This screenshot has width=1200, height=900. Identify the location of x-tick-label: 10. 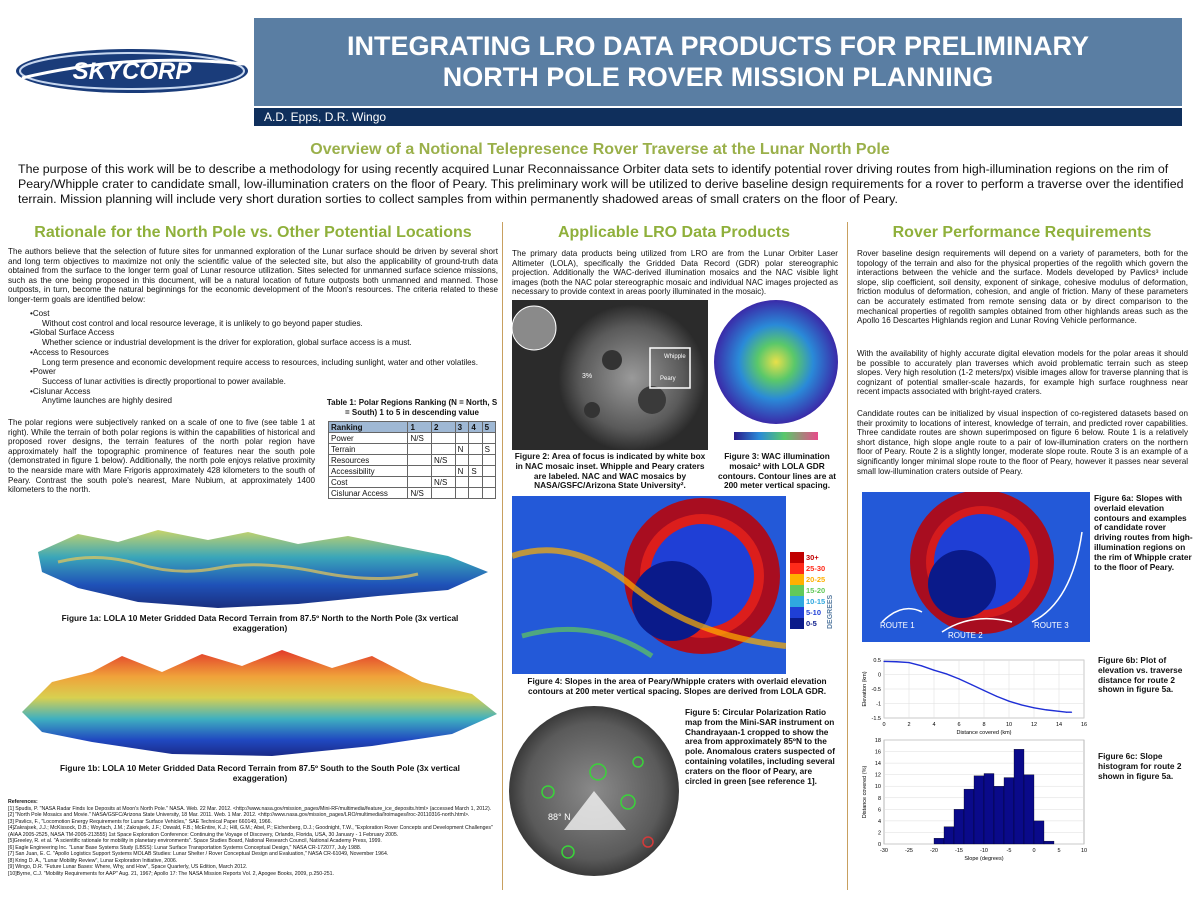
(1009, 725).